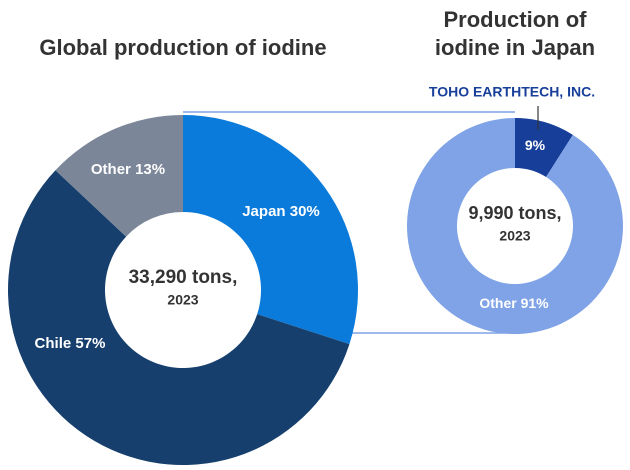  What do you see at coordinates (183, 47) in the screenshot?
I see `chart-title: Global production of iodine` at bounding box center [183, 47].